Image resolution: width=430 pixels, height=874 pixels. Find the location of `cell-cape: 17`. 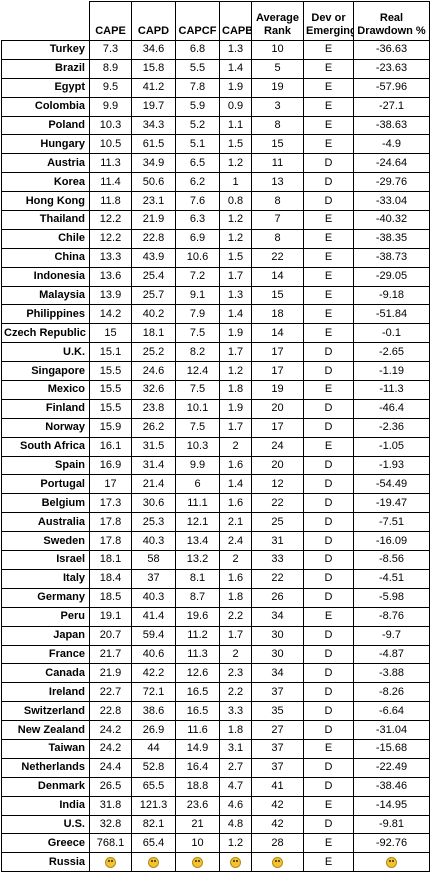

cell-cape: 17 is located at coordinates (110, 484).